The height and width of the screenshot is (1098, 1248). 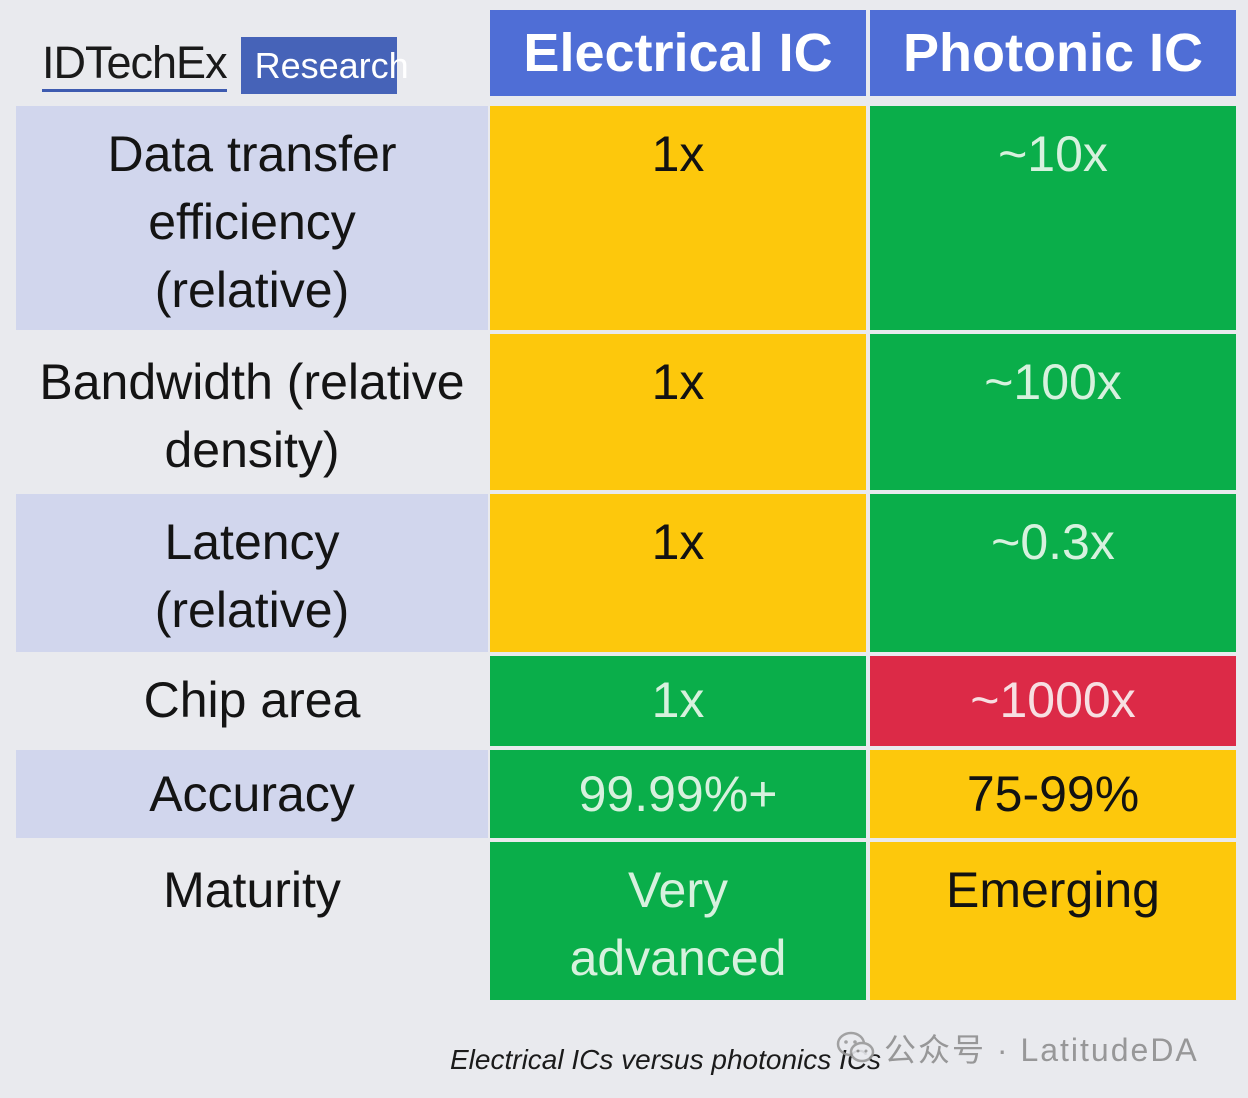 I want to click on cell-photonic-chip-area: ~1000x, so click(x=1053, y=701).